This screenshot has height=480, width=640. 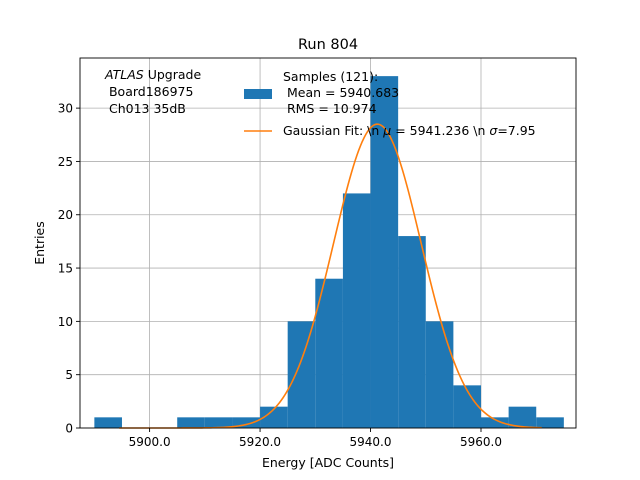 What do you see at coordinates (65, 269) in the screenshot?
I see `y-tick-label: 15` at bounding box center [65, 269].